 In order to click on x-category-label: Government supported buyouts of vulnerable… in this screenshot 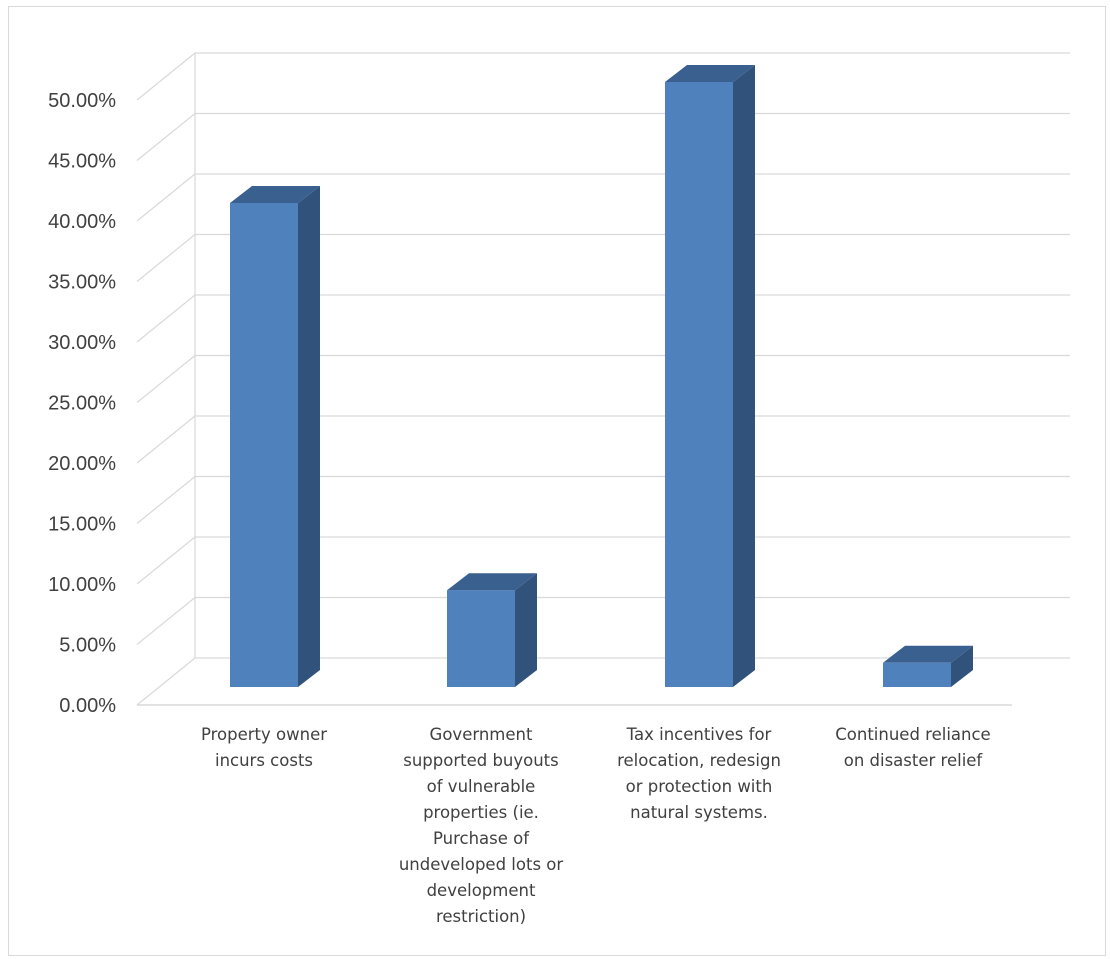, I will do `click(481, 825)`.